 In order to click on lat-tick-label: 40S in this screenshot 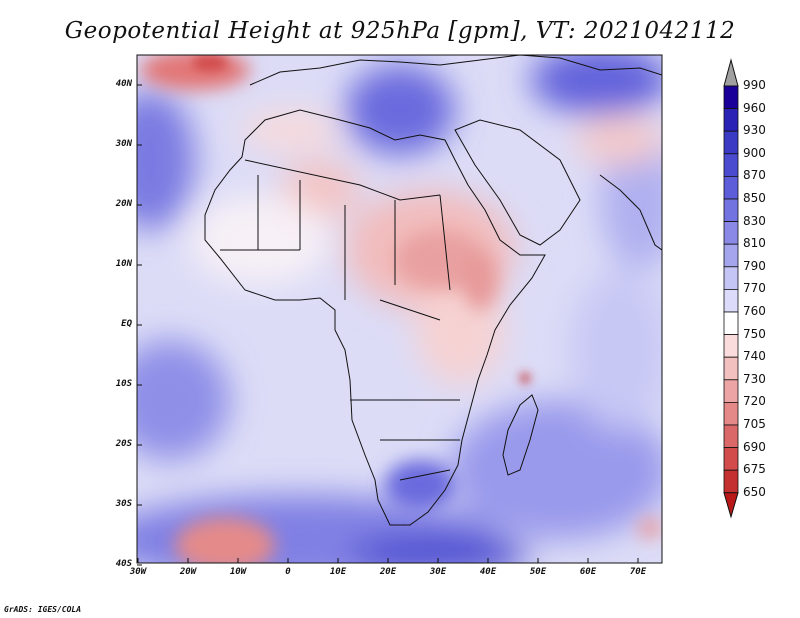, I will do `click(123, 564)`.